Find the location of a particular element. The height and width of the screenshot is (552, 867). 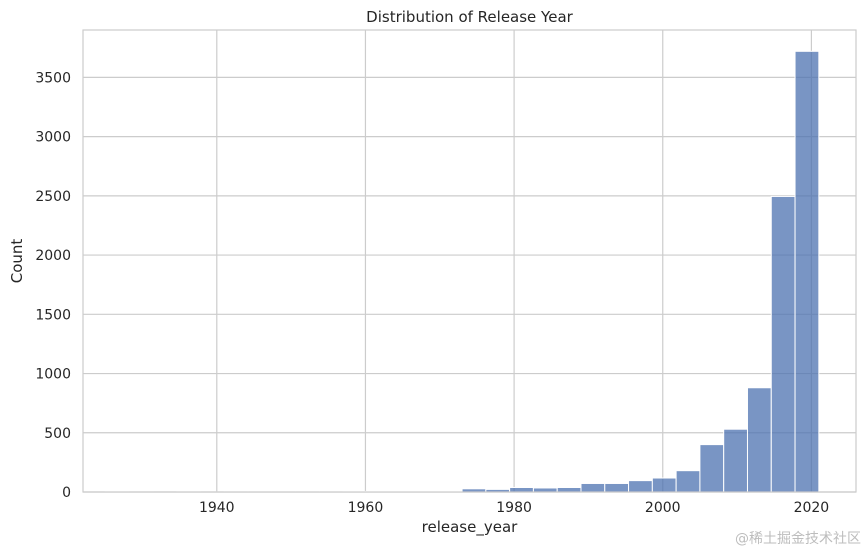

x-axis-label: release_year is located at coordinates (470, 527).